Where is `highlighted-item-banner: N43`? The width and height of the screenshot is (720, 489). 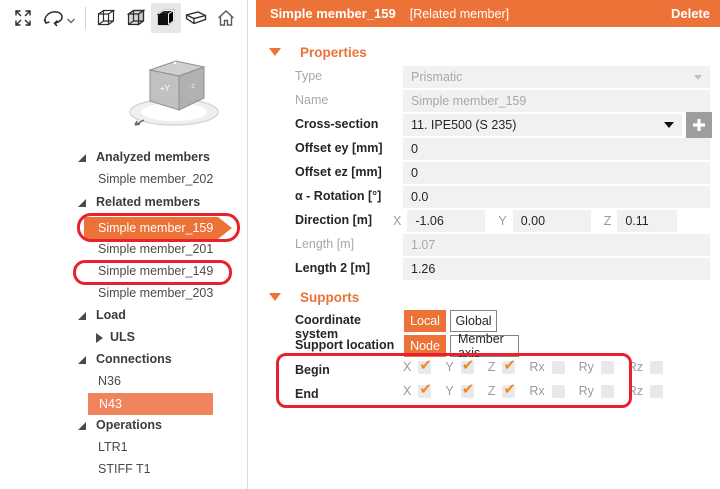
highlighted-item-banner: N43 is located at coordinates (150, 404).